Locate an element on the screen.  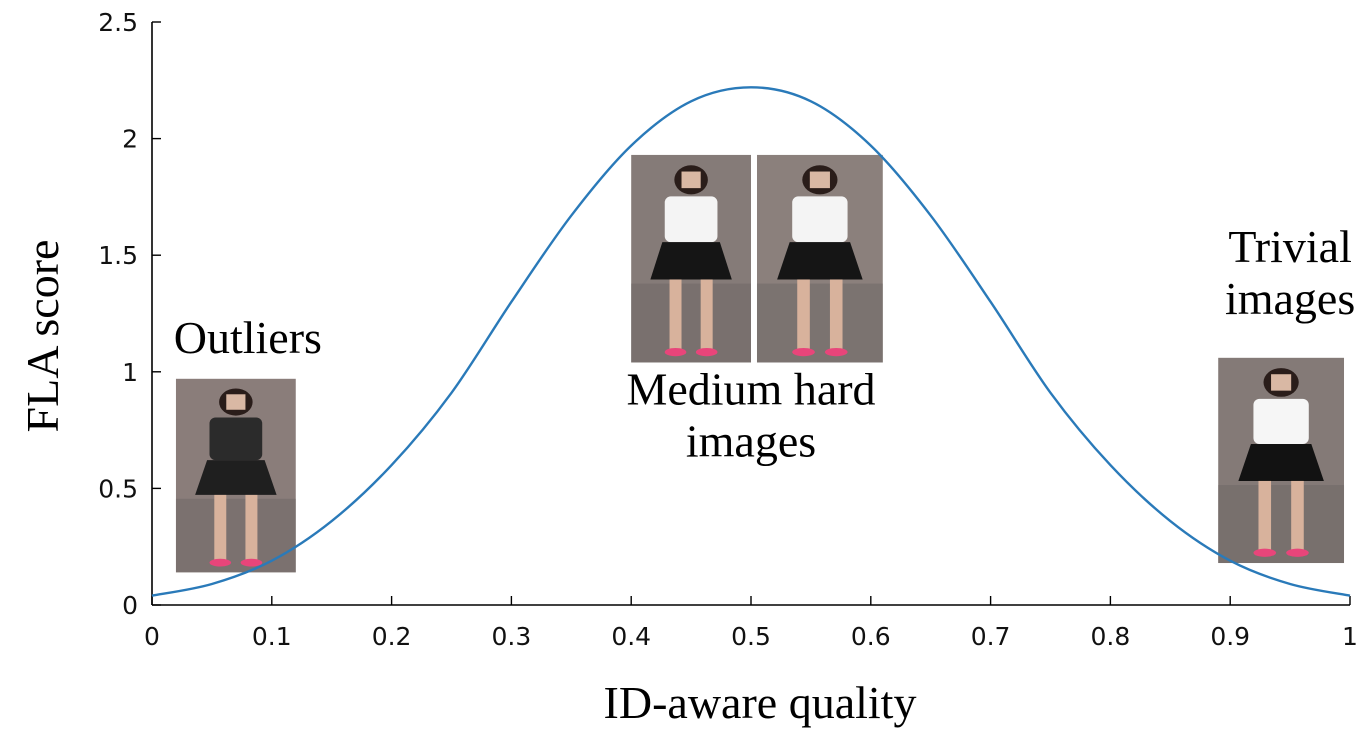
annotation-line: Outliers is located at coordinates (248, 337).